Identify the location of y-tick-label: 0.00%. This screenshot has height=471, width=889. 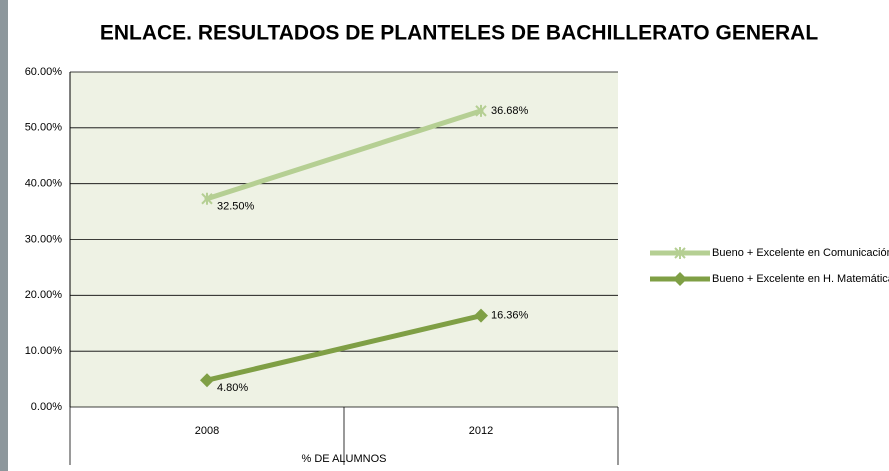
(46, 407).